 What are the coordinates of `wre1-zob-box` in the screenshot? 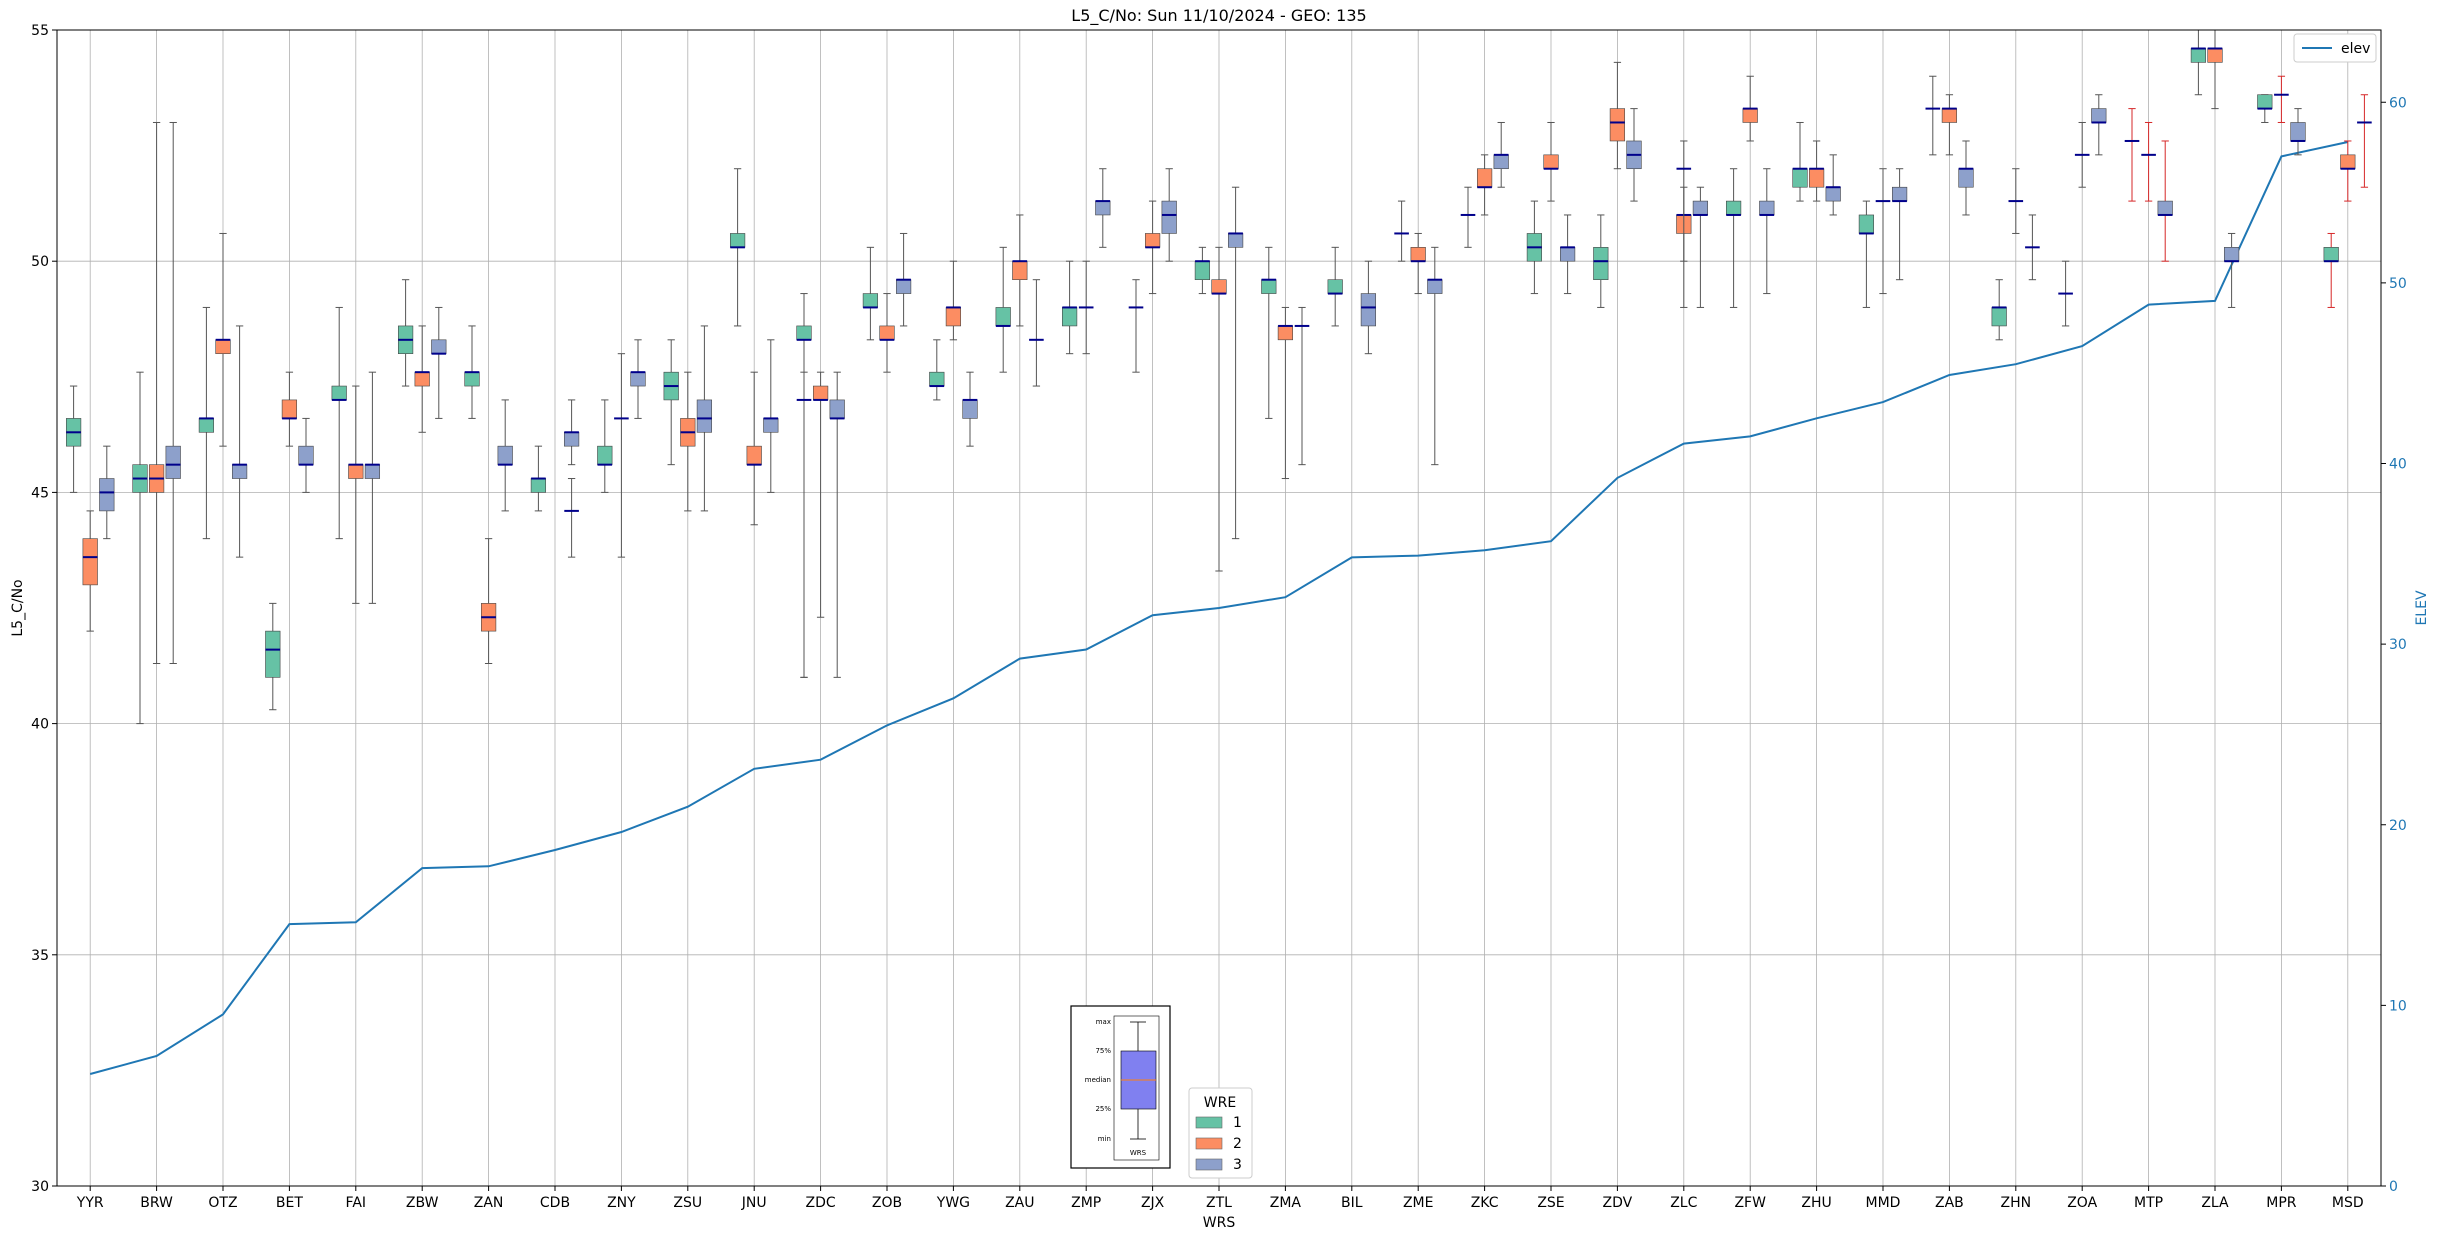 It's located at (870, 300).